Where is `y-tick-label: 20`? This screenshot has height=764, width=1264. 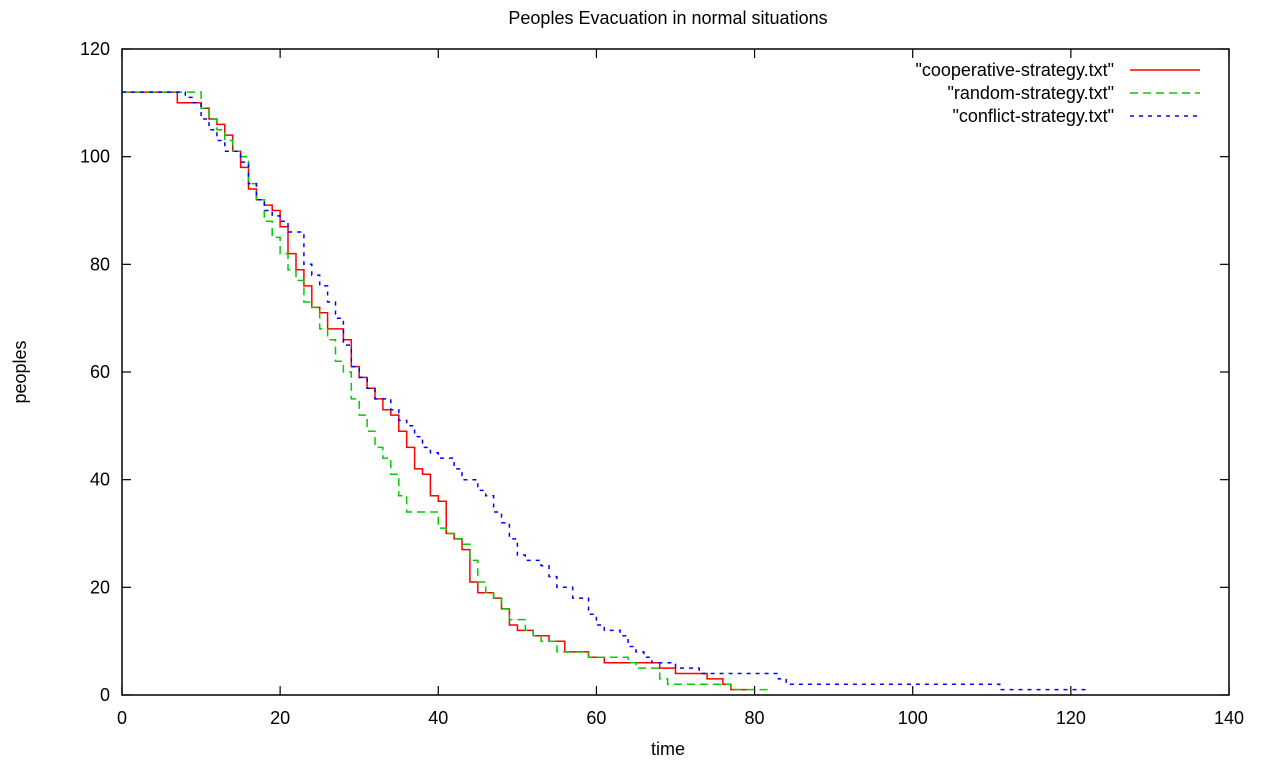
y-tick-label: 20 is located at coordinates (100, 587).